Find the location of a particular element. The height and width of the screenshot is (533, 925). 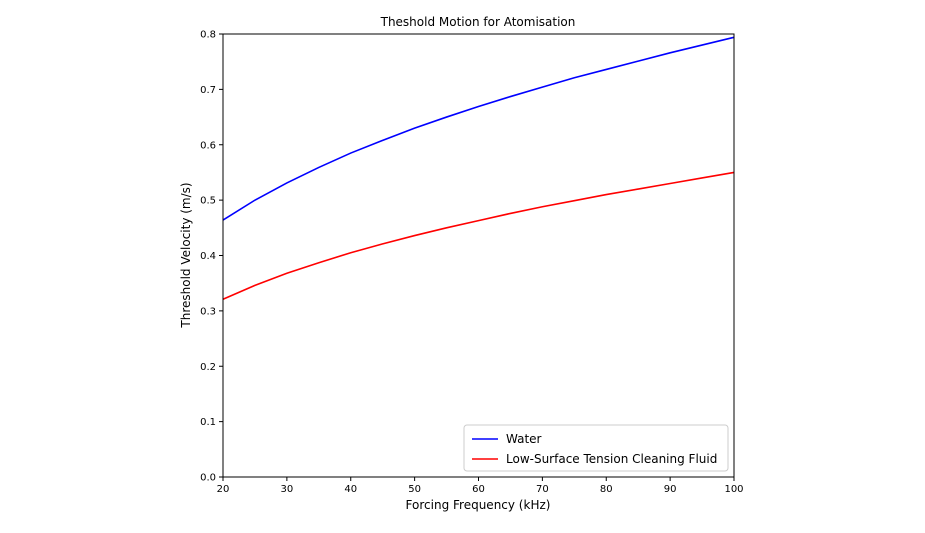

x-tick-label: 100 is located at coordinates (733, 489).